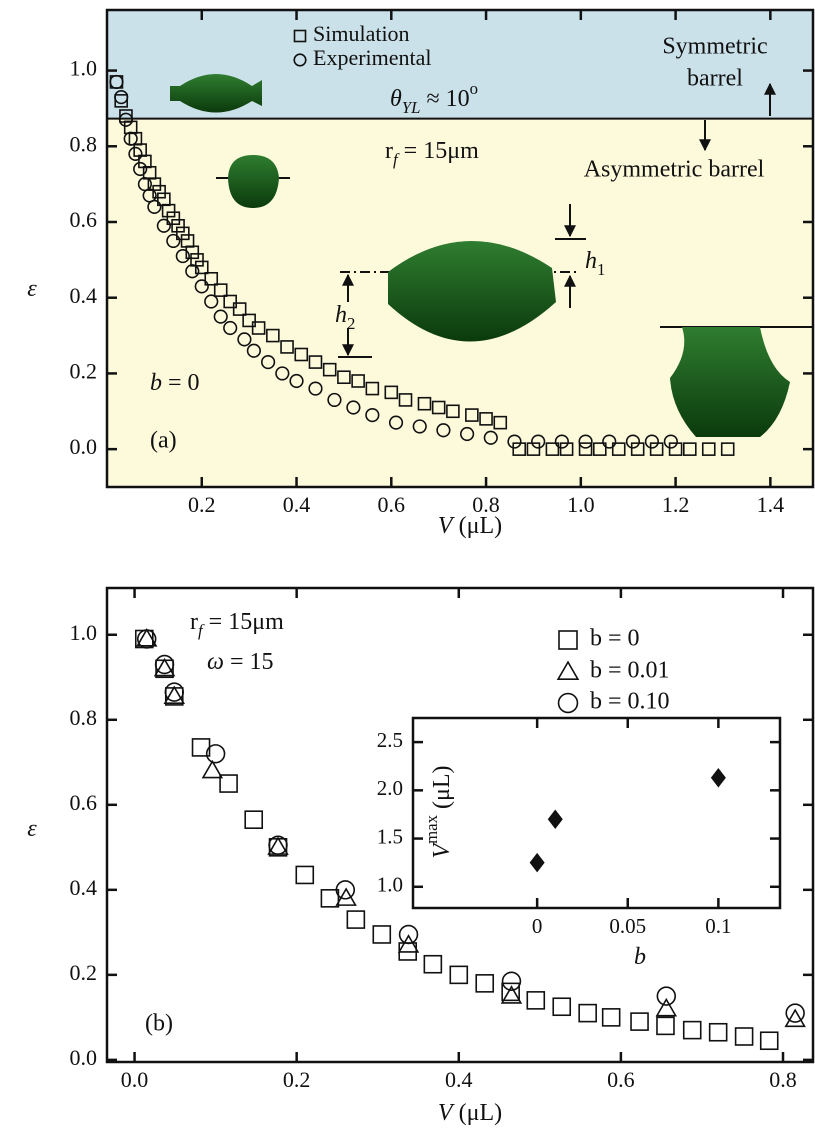 Image resolution: width=815 pixels, height=1137 pixels. Describe the element at coordinates (84, 802) in the screenshot. I see `y-tick-label: 0.6` at that location.